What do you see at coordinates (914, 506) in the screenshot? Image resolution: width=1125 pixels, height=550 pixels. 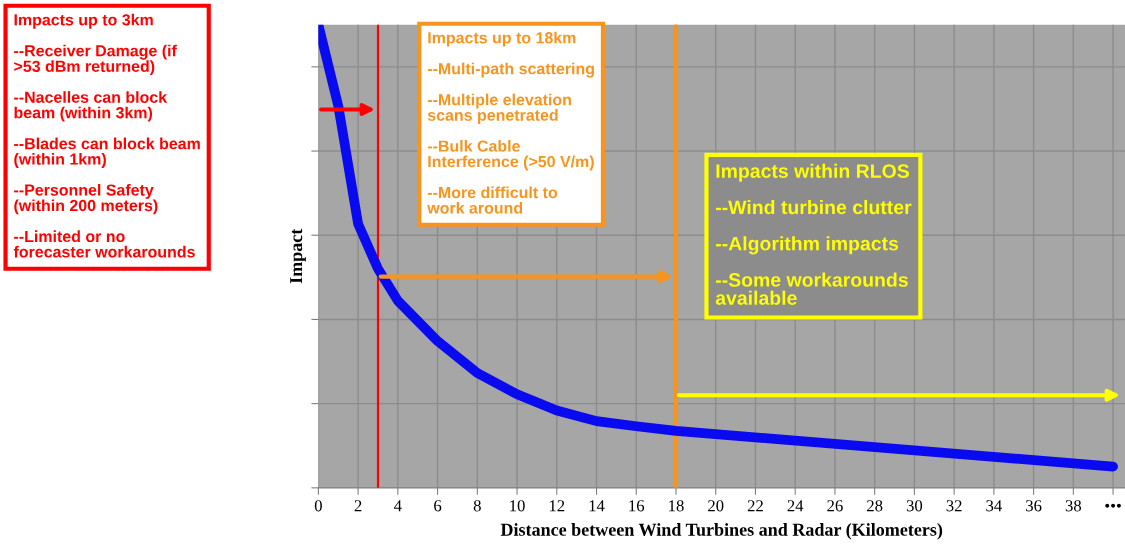 I see `x-tick-label: 30` at bounding box center [914, 506].